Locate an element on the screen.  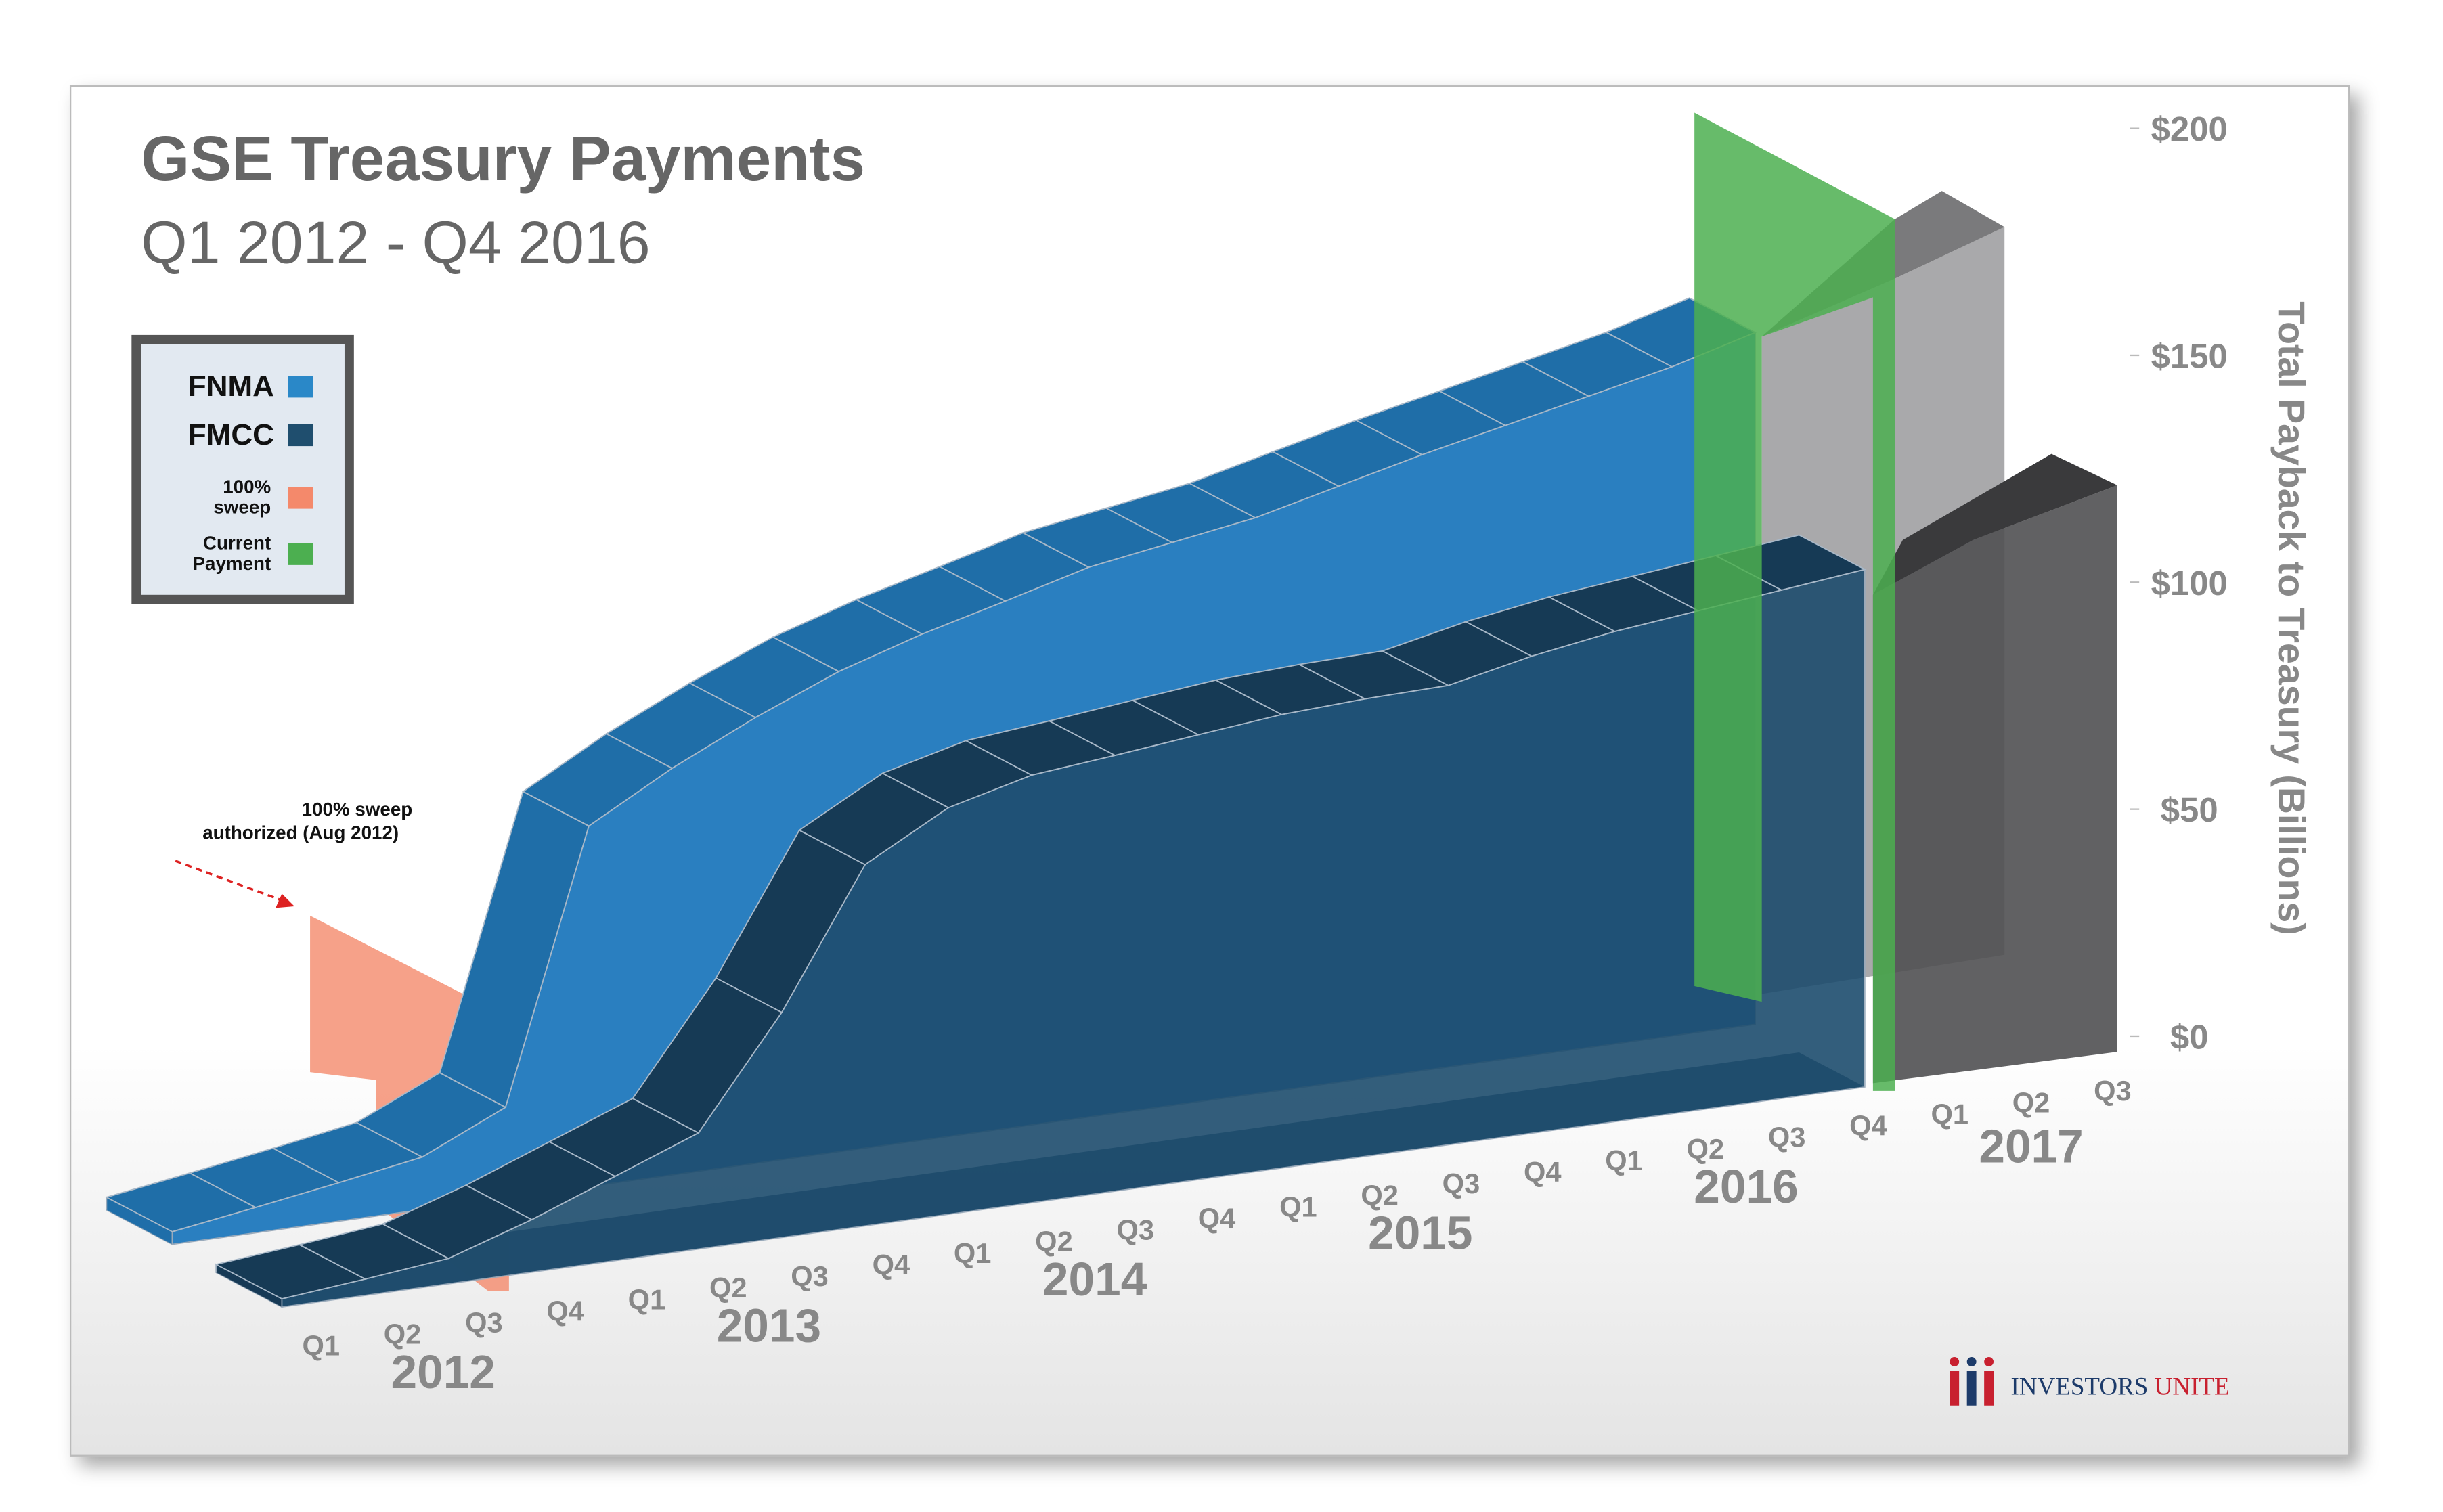
logo: INVESTORS UNITE is located at coordinates (2090, 1381).